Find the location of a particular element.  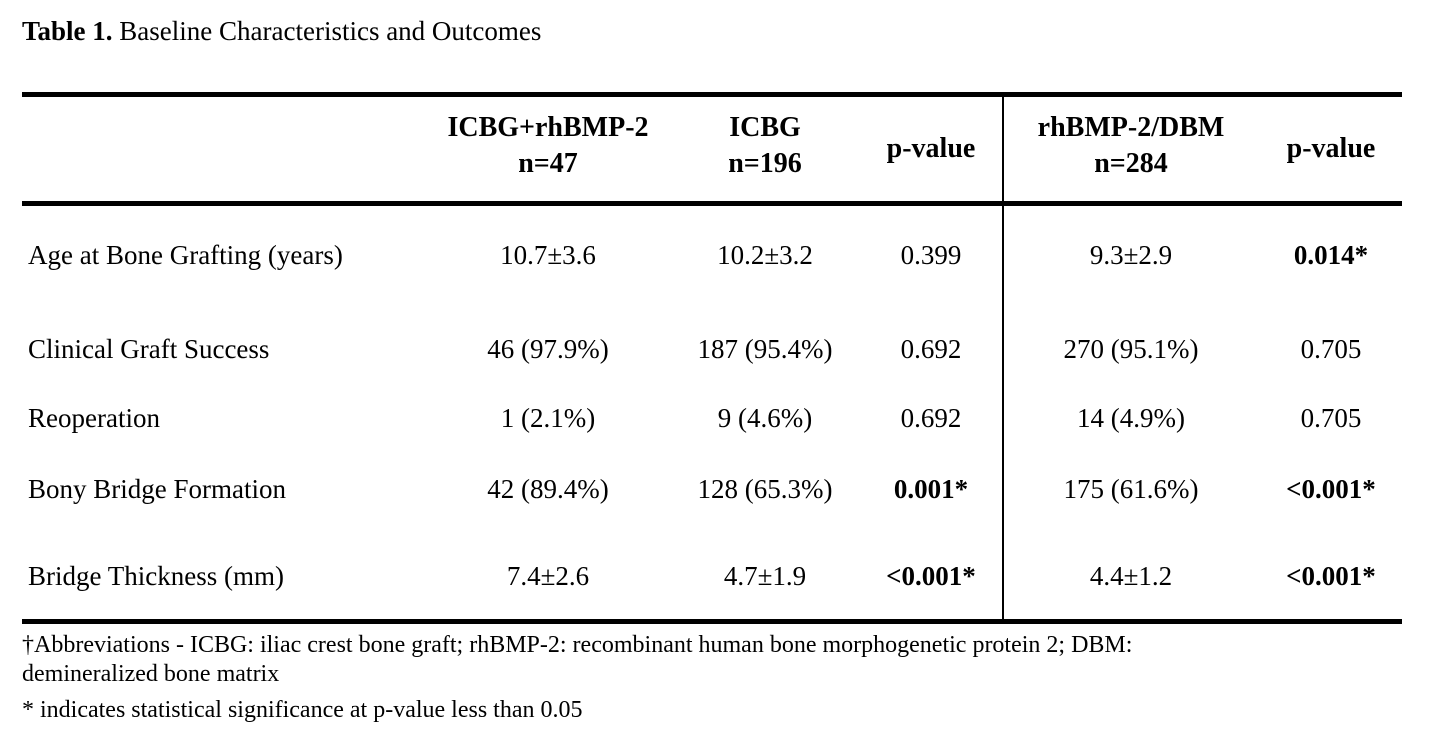

cell-icbg-rhbmp: 42 (89.4%) is located at coordinates (548, 489).